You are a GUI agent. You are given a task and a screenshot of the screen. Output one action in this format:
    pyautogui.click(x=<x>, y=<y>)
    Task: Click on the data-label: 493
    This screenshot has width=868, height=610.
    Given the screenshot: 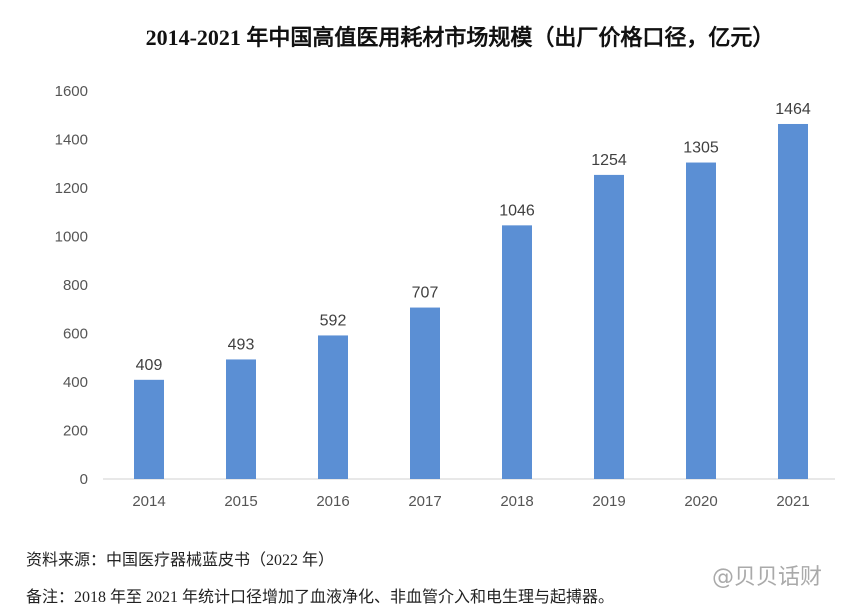 What is the action you would take?
    pyautogui.click(x=241, y=344)
    